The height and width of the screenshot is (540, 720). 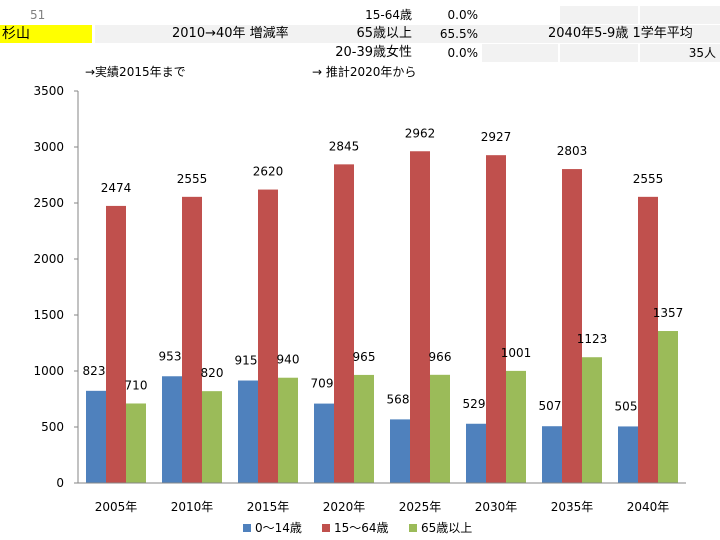 What do you see at coordinates (446, 528) in the screenshot?
I see `legend-label: 65歳以上` at bounding box center [446, 528].